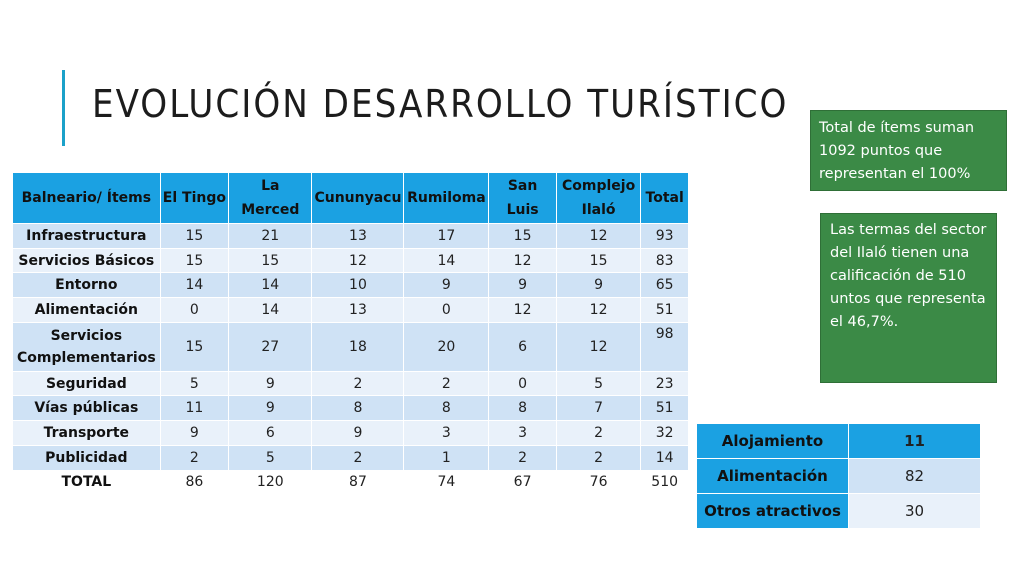 The image size is (1024, 576). I want to click on table-row: Publicidad 2 5 2 1 2 2 14, so click(350, 457).